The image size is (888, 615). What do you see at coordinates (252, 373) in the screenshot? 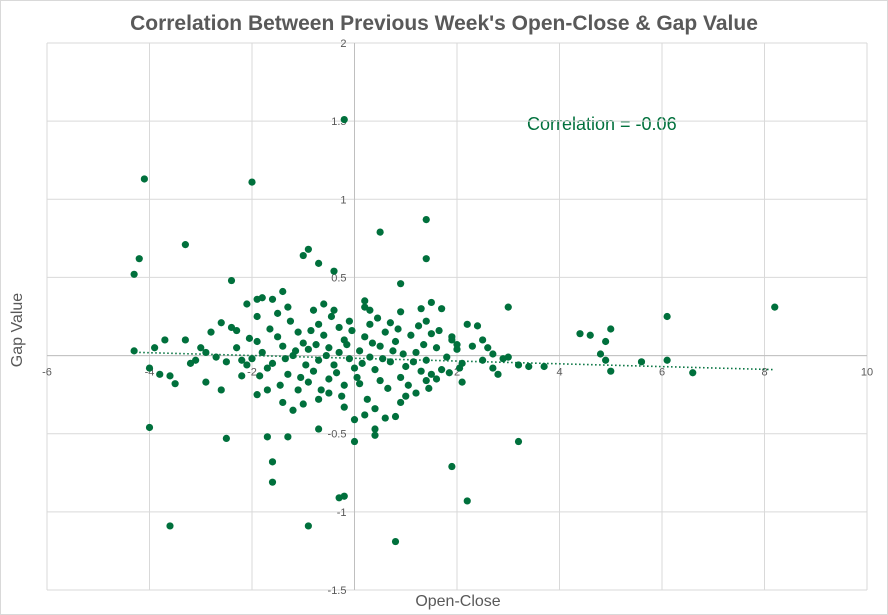
I see `x-tick-label: -2` at bounding box center [252, 373].